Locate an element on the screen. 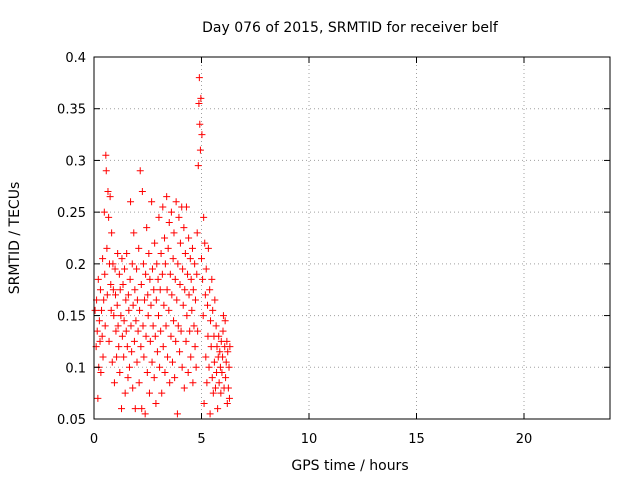 Image resolution: width=640 pixels, height=480 pixels. y-tick-label: 0.1 is located at coordinates (75, 368).